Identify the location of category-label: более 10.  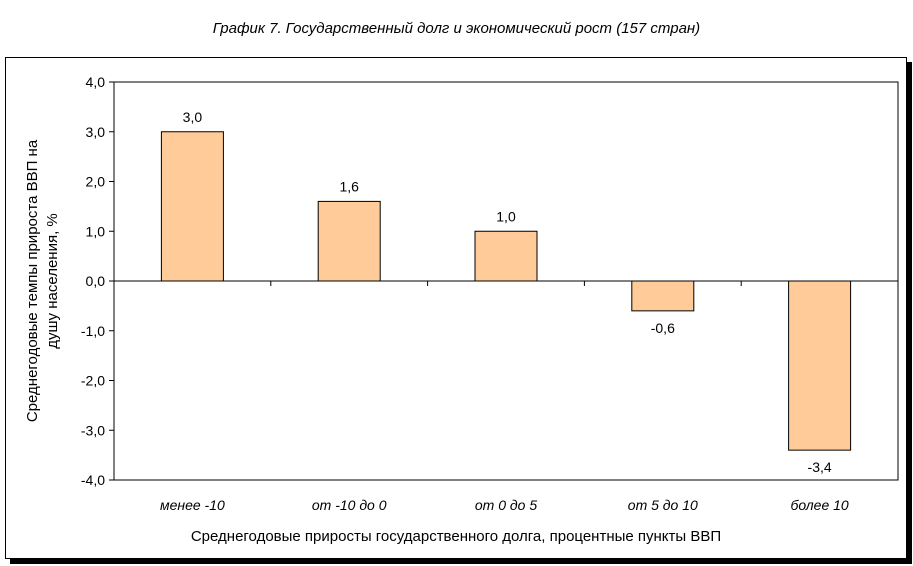
(819, 505).